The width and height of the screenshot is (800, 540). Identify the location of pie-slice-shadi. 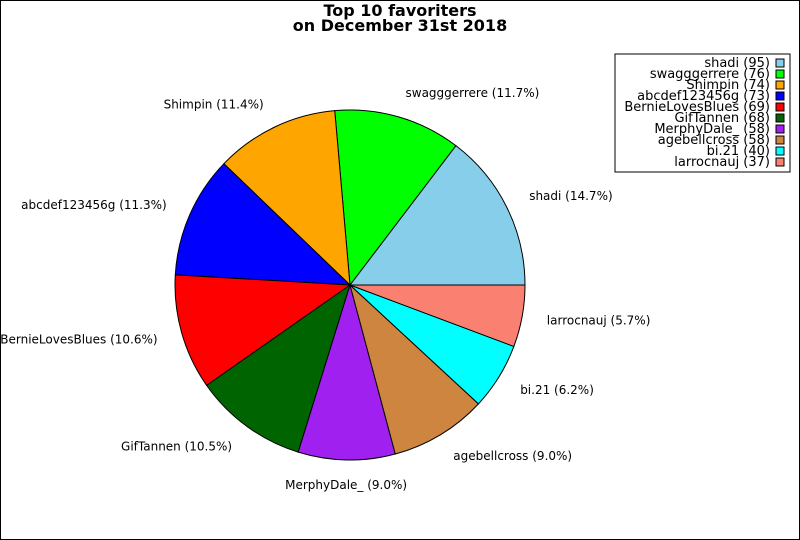
(437, 215).